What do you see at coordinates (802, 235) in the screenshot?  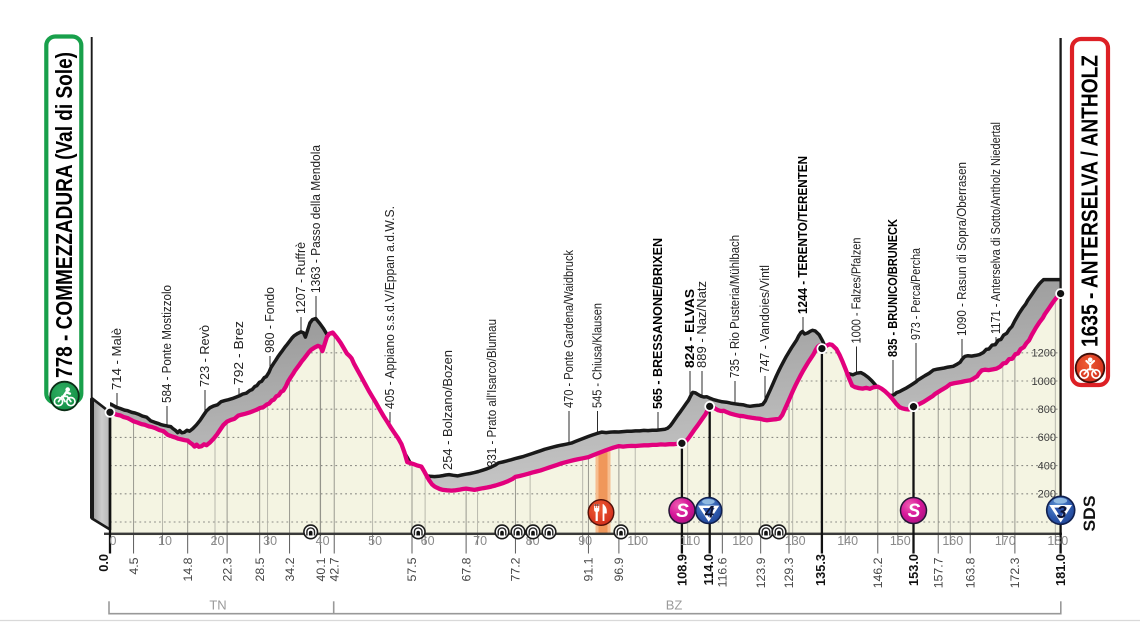 I see `svg-text: 1244 - TERENTO/TERENTEN` at bounding box center [802, 235].